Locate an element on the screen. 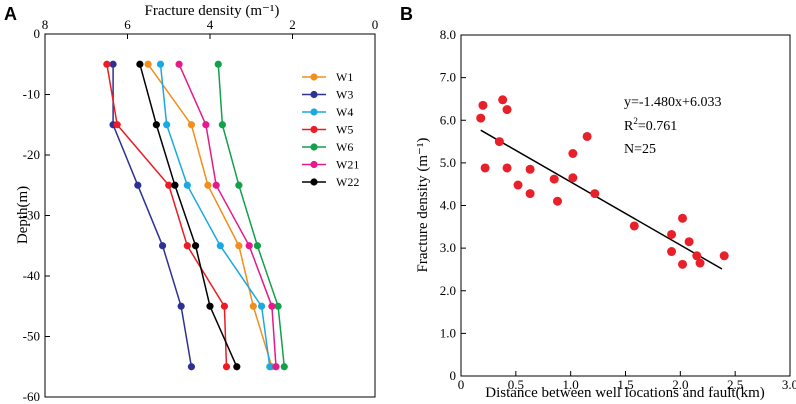 This screenshot has width=796, height=404. panel-letter-b: B is located at coordinates (406, 14).